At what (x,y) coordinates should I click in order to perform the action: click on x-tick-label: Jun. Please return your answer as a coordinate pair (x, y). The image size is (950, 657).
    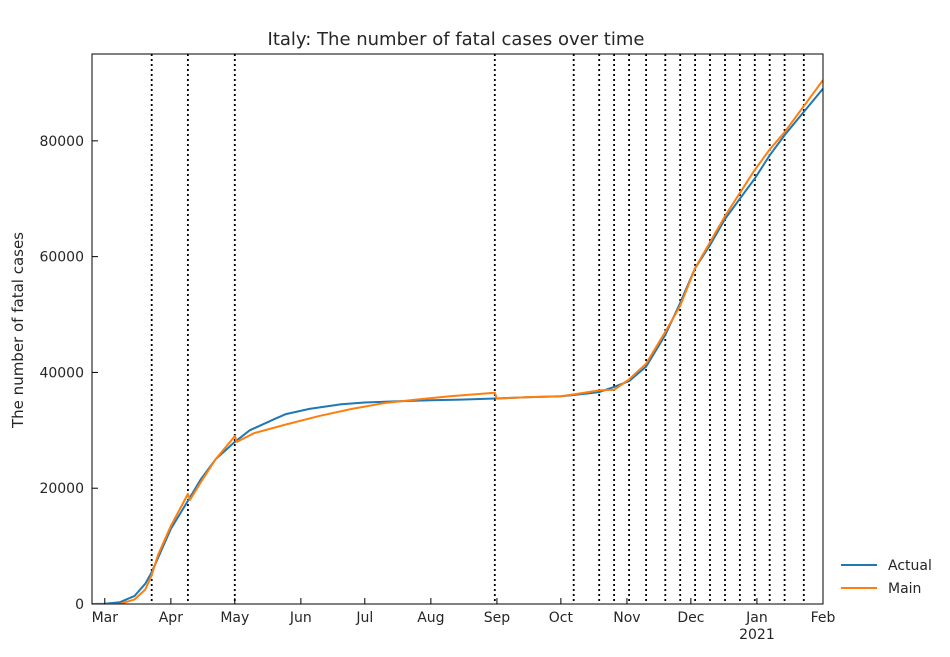
    Looking at the image, I should click on (300, 618).